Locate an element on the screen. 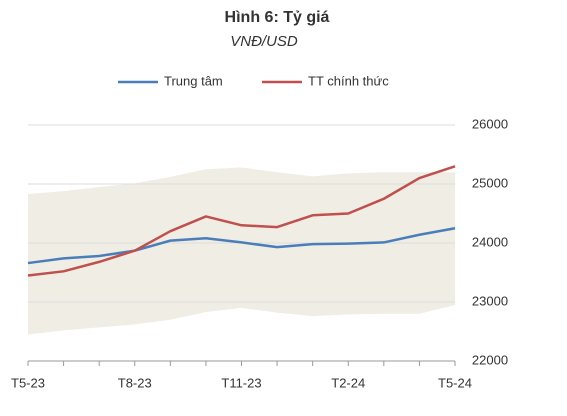  y-tick-label: 24000 is located at coordinates (490, 241).